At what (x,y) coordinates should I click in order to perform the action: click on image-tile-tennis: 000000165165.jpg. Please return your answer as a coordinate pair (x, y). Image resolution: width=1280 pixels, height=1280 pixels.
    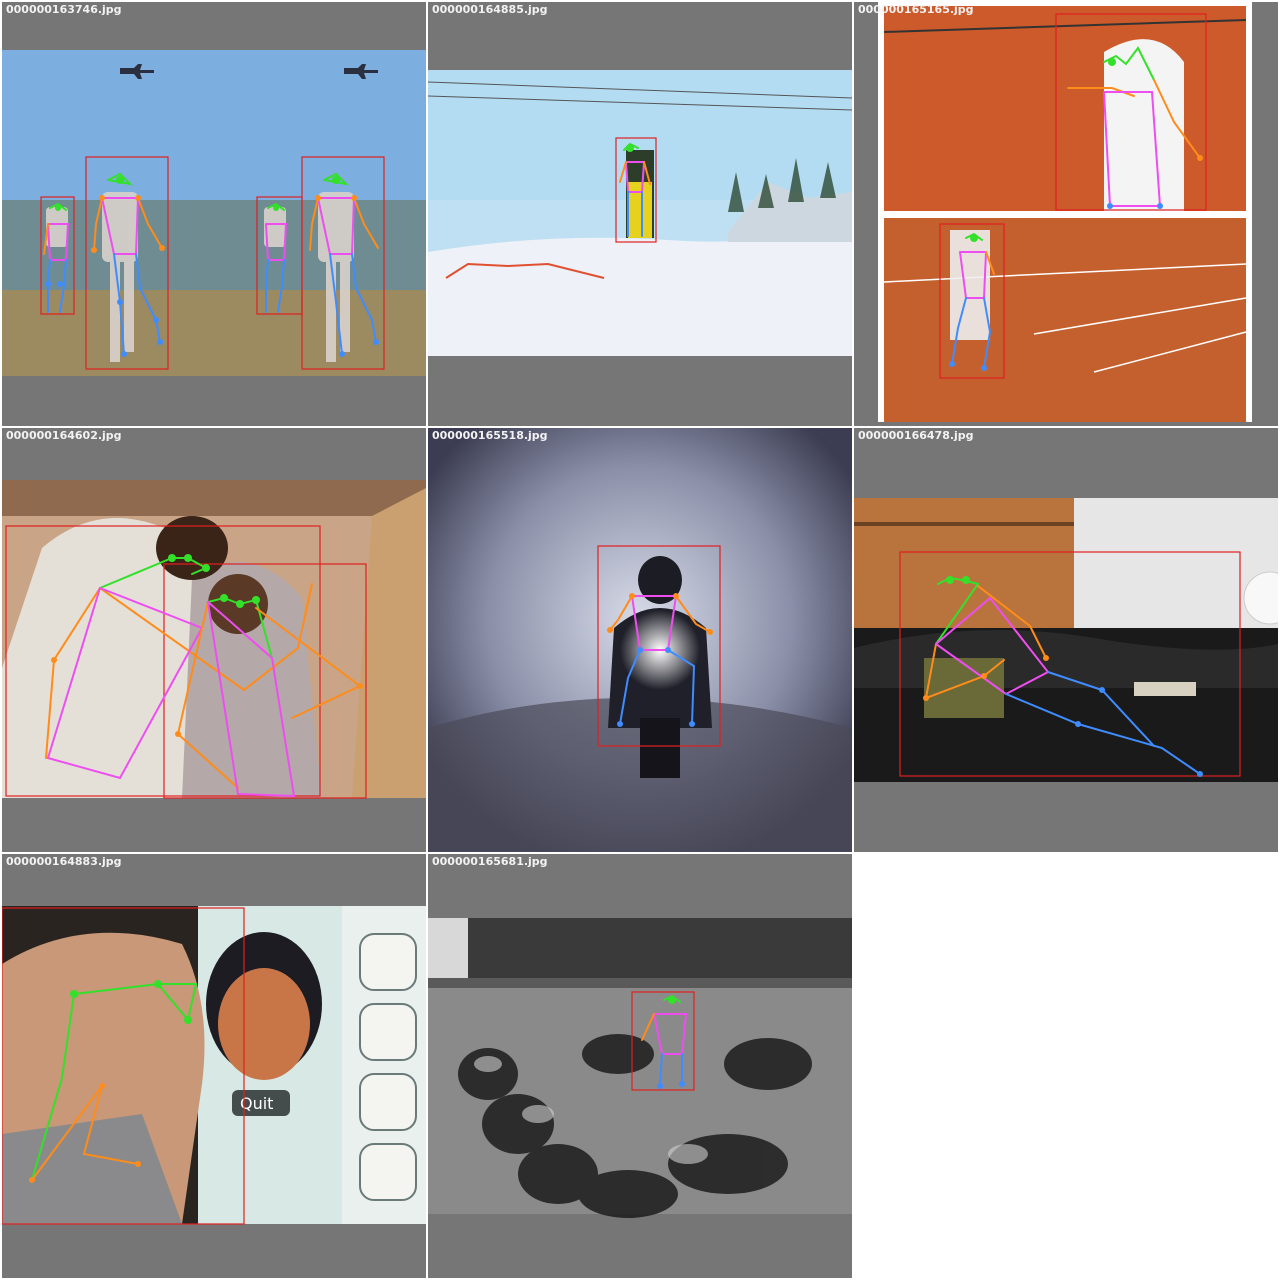
    Looking at the image, I should click on (1066, 214).